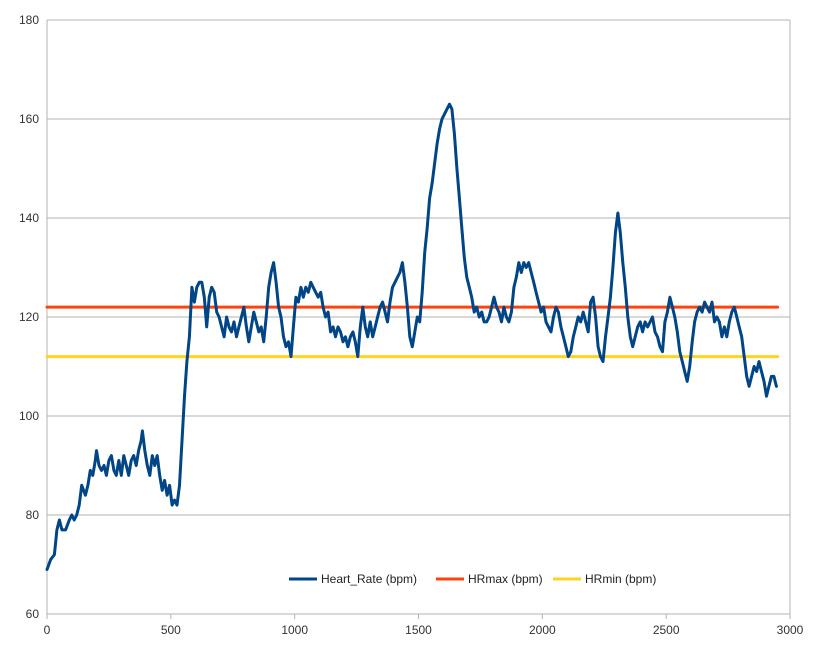  Describe the element at coordinates (47, 630) in the screenshot. I see `x-tick-label: 0` at that location.